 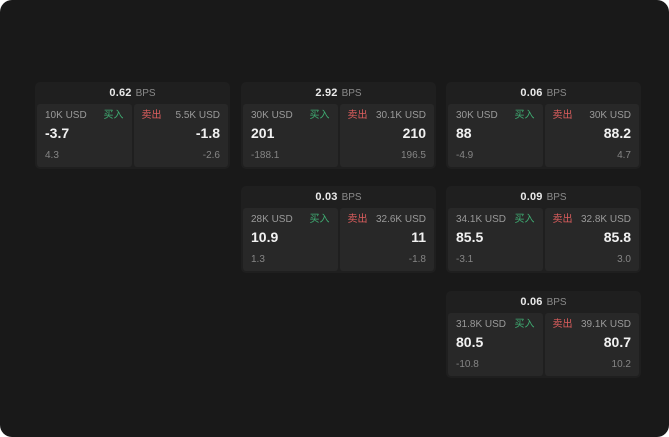 I want to click on sell-panel: 卖出 30K USD 88.2 4.7, so click(x=591, y=135).